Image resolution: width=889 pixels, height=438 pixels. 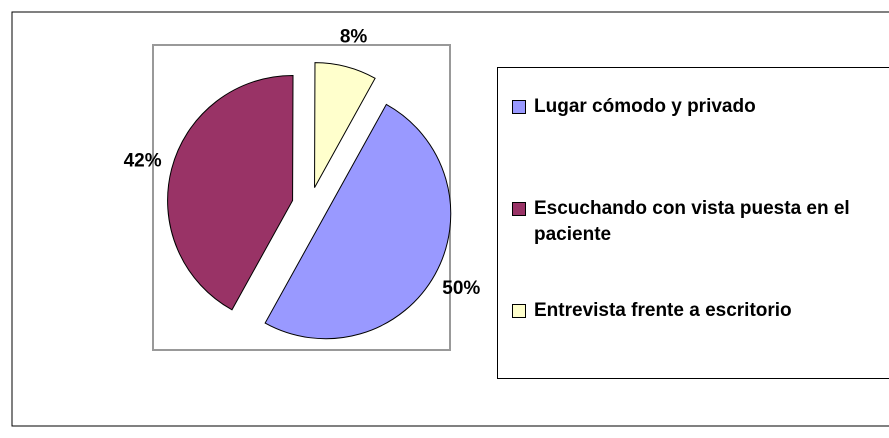 I want to click on data-label: 50%, so click(x=461, y=288).